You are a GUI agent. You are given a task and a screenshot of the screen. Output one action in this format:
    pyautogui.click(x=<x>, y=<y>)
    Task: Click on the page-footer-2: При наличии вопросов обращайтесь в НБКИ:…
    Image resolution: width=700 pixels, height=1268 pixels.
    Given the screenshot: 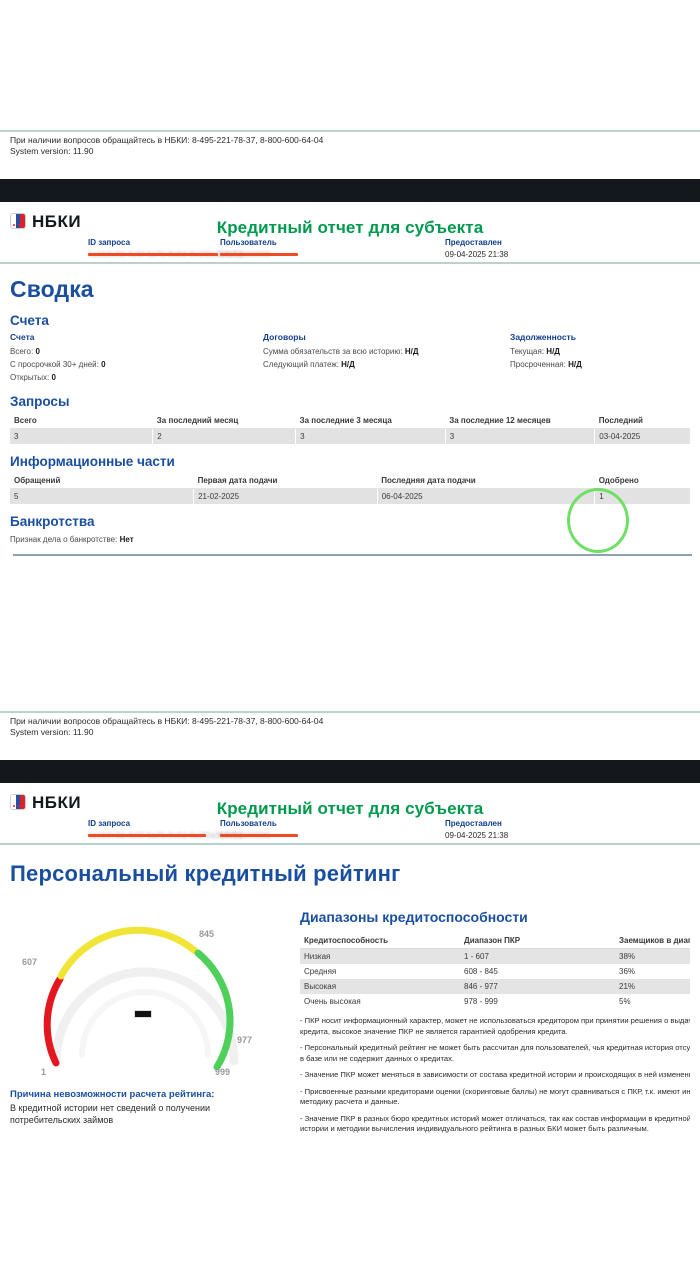 What is the action you would take?
    pyautogui.click(x=350, y=725)
    